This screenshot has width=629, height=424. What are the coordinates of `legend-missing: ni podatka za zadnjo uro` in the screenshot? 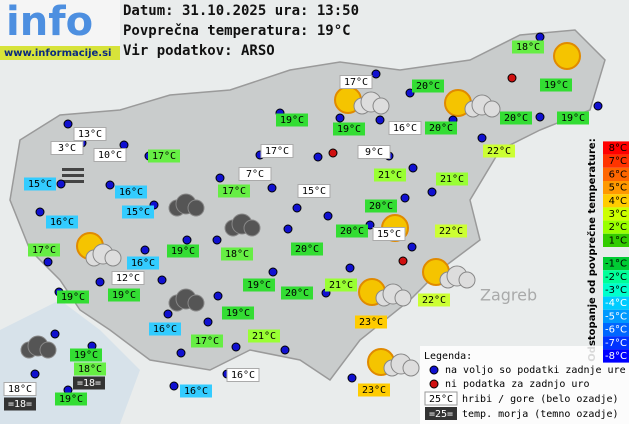 It's located at (517, 384).